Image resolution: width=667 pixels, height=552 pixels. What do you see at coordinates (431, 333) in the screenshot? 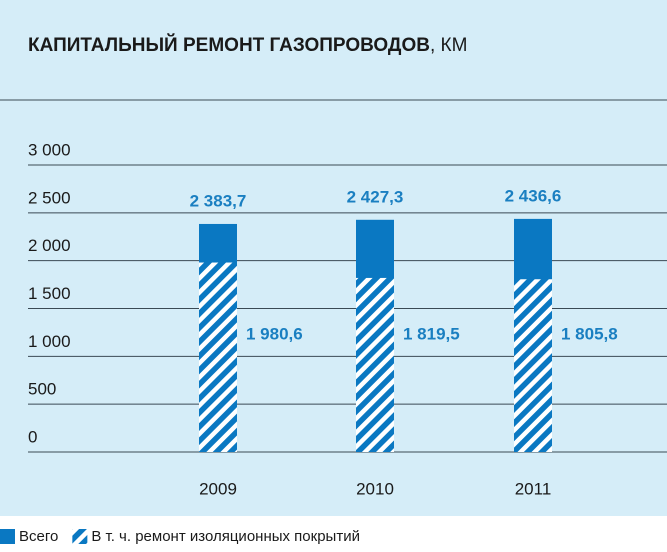
I see `sub-value-label: 1 819,5` at bounding box center [431, 333].